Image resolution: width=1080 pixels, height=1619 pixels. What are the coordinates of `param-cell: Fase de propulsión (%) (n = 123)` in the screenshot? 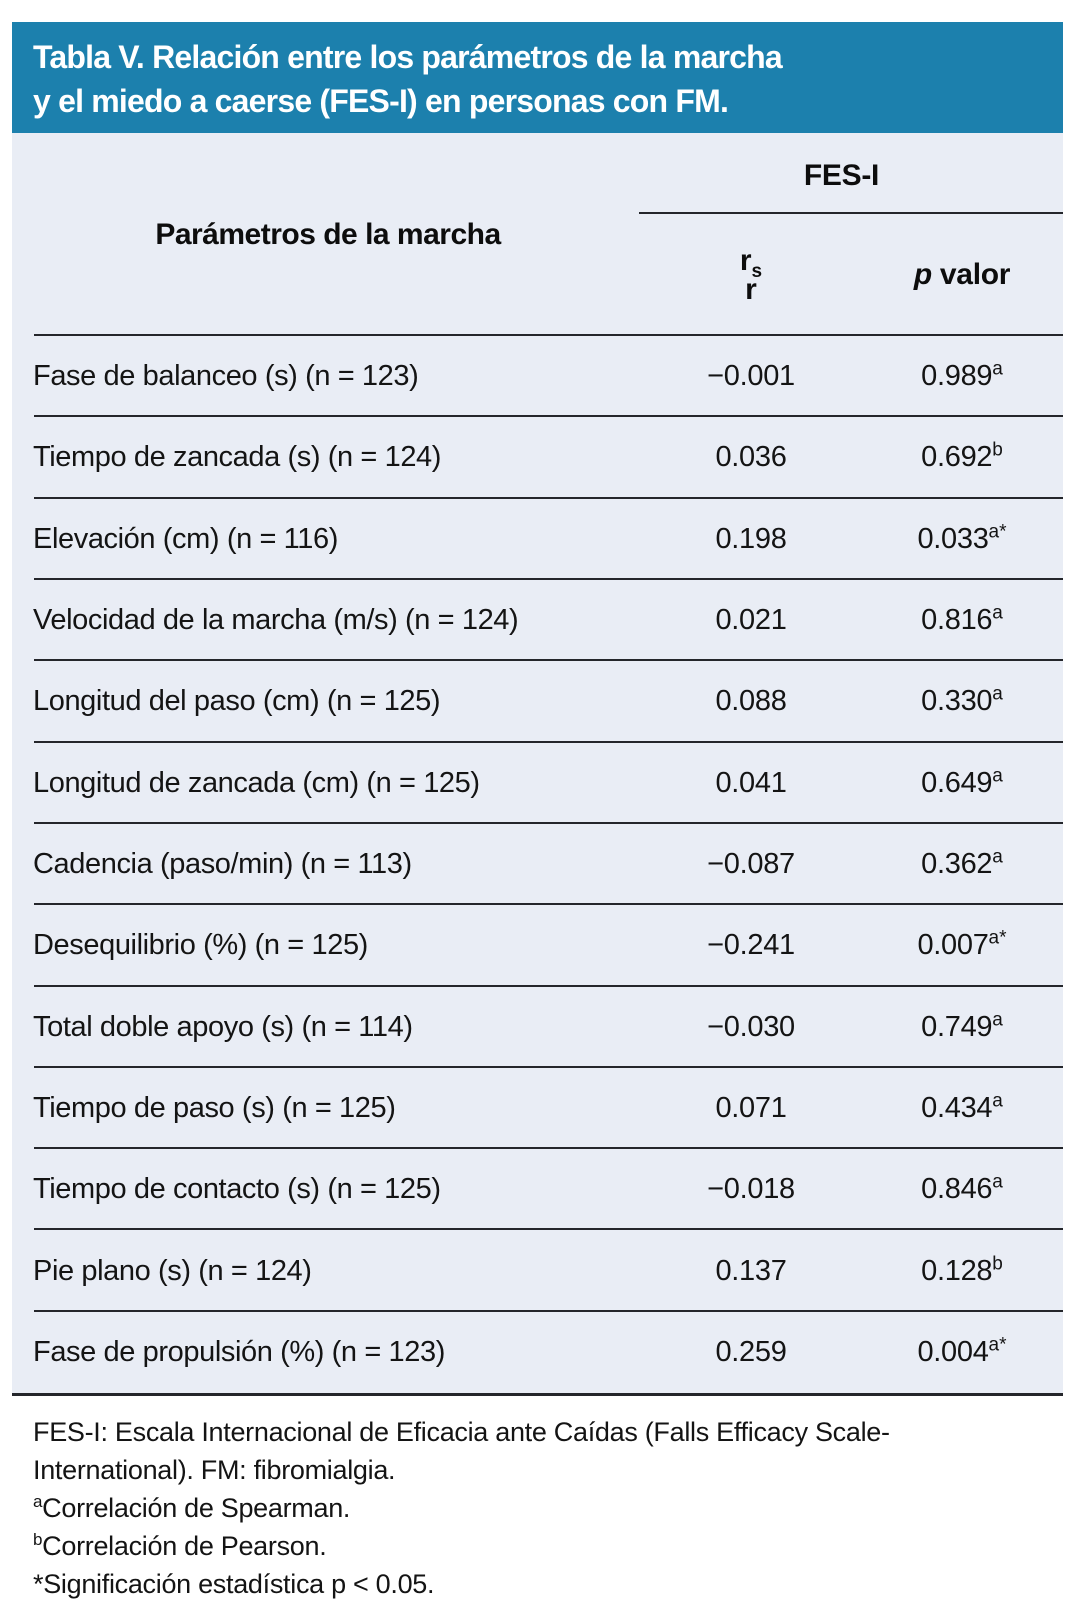 It's located at (239, 1351).